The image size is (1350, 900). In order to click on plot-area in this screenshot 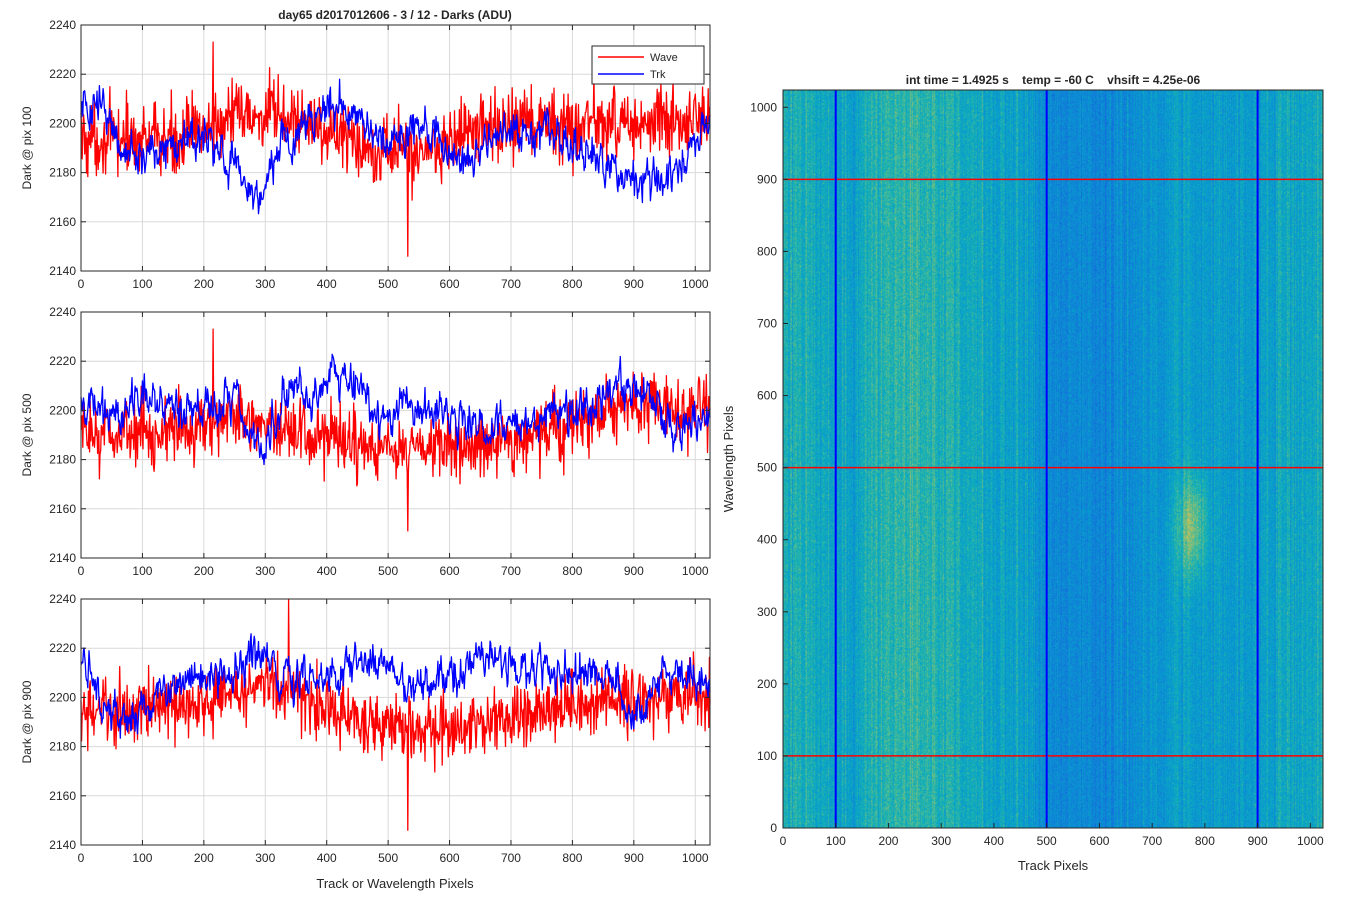, I will do `click(395, 435)`.